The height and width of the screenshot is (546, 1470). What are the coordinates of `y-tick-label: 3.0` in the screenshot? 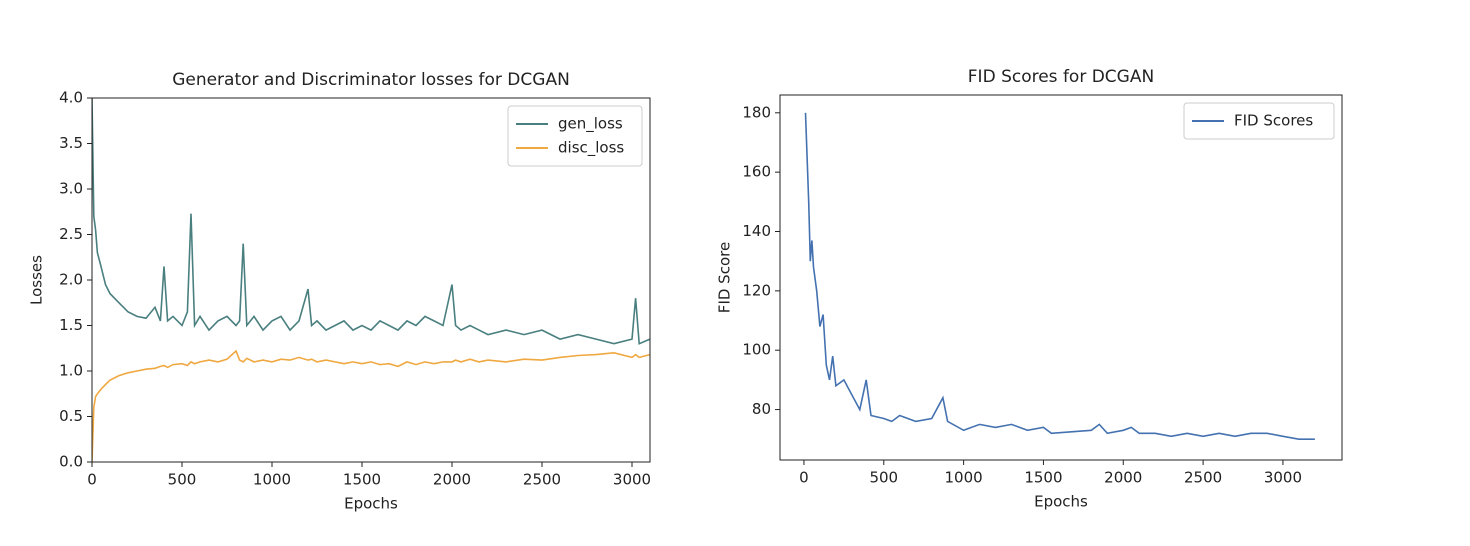 It's located at (71, 189).